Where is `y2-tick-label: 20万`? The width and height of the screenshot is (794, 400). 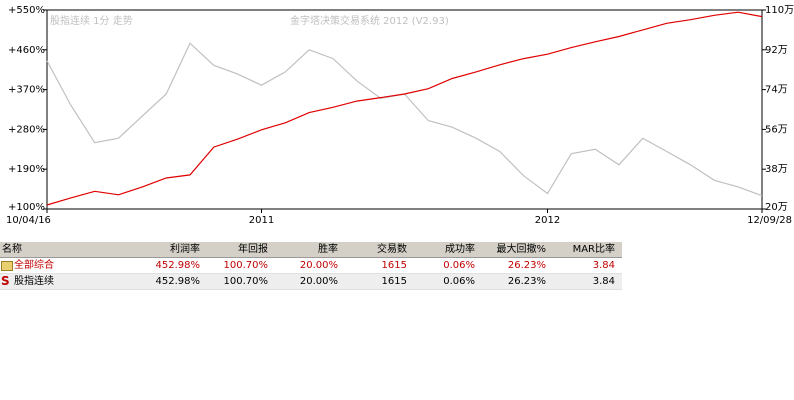
y2-tick-label: 20万 is located at coordinates (776, 207).